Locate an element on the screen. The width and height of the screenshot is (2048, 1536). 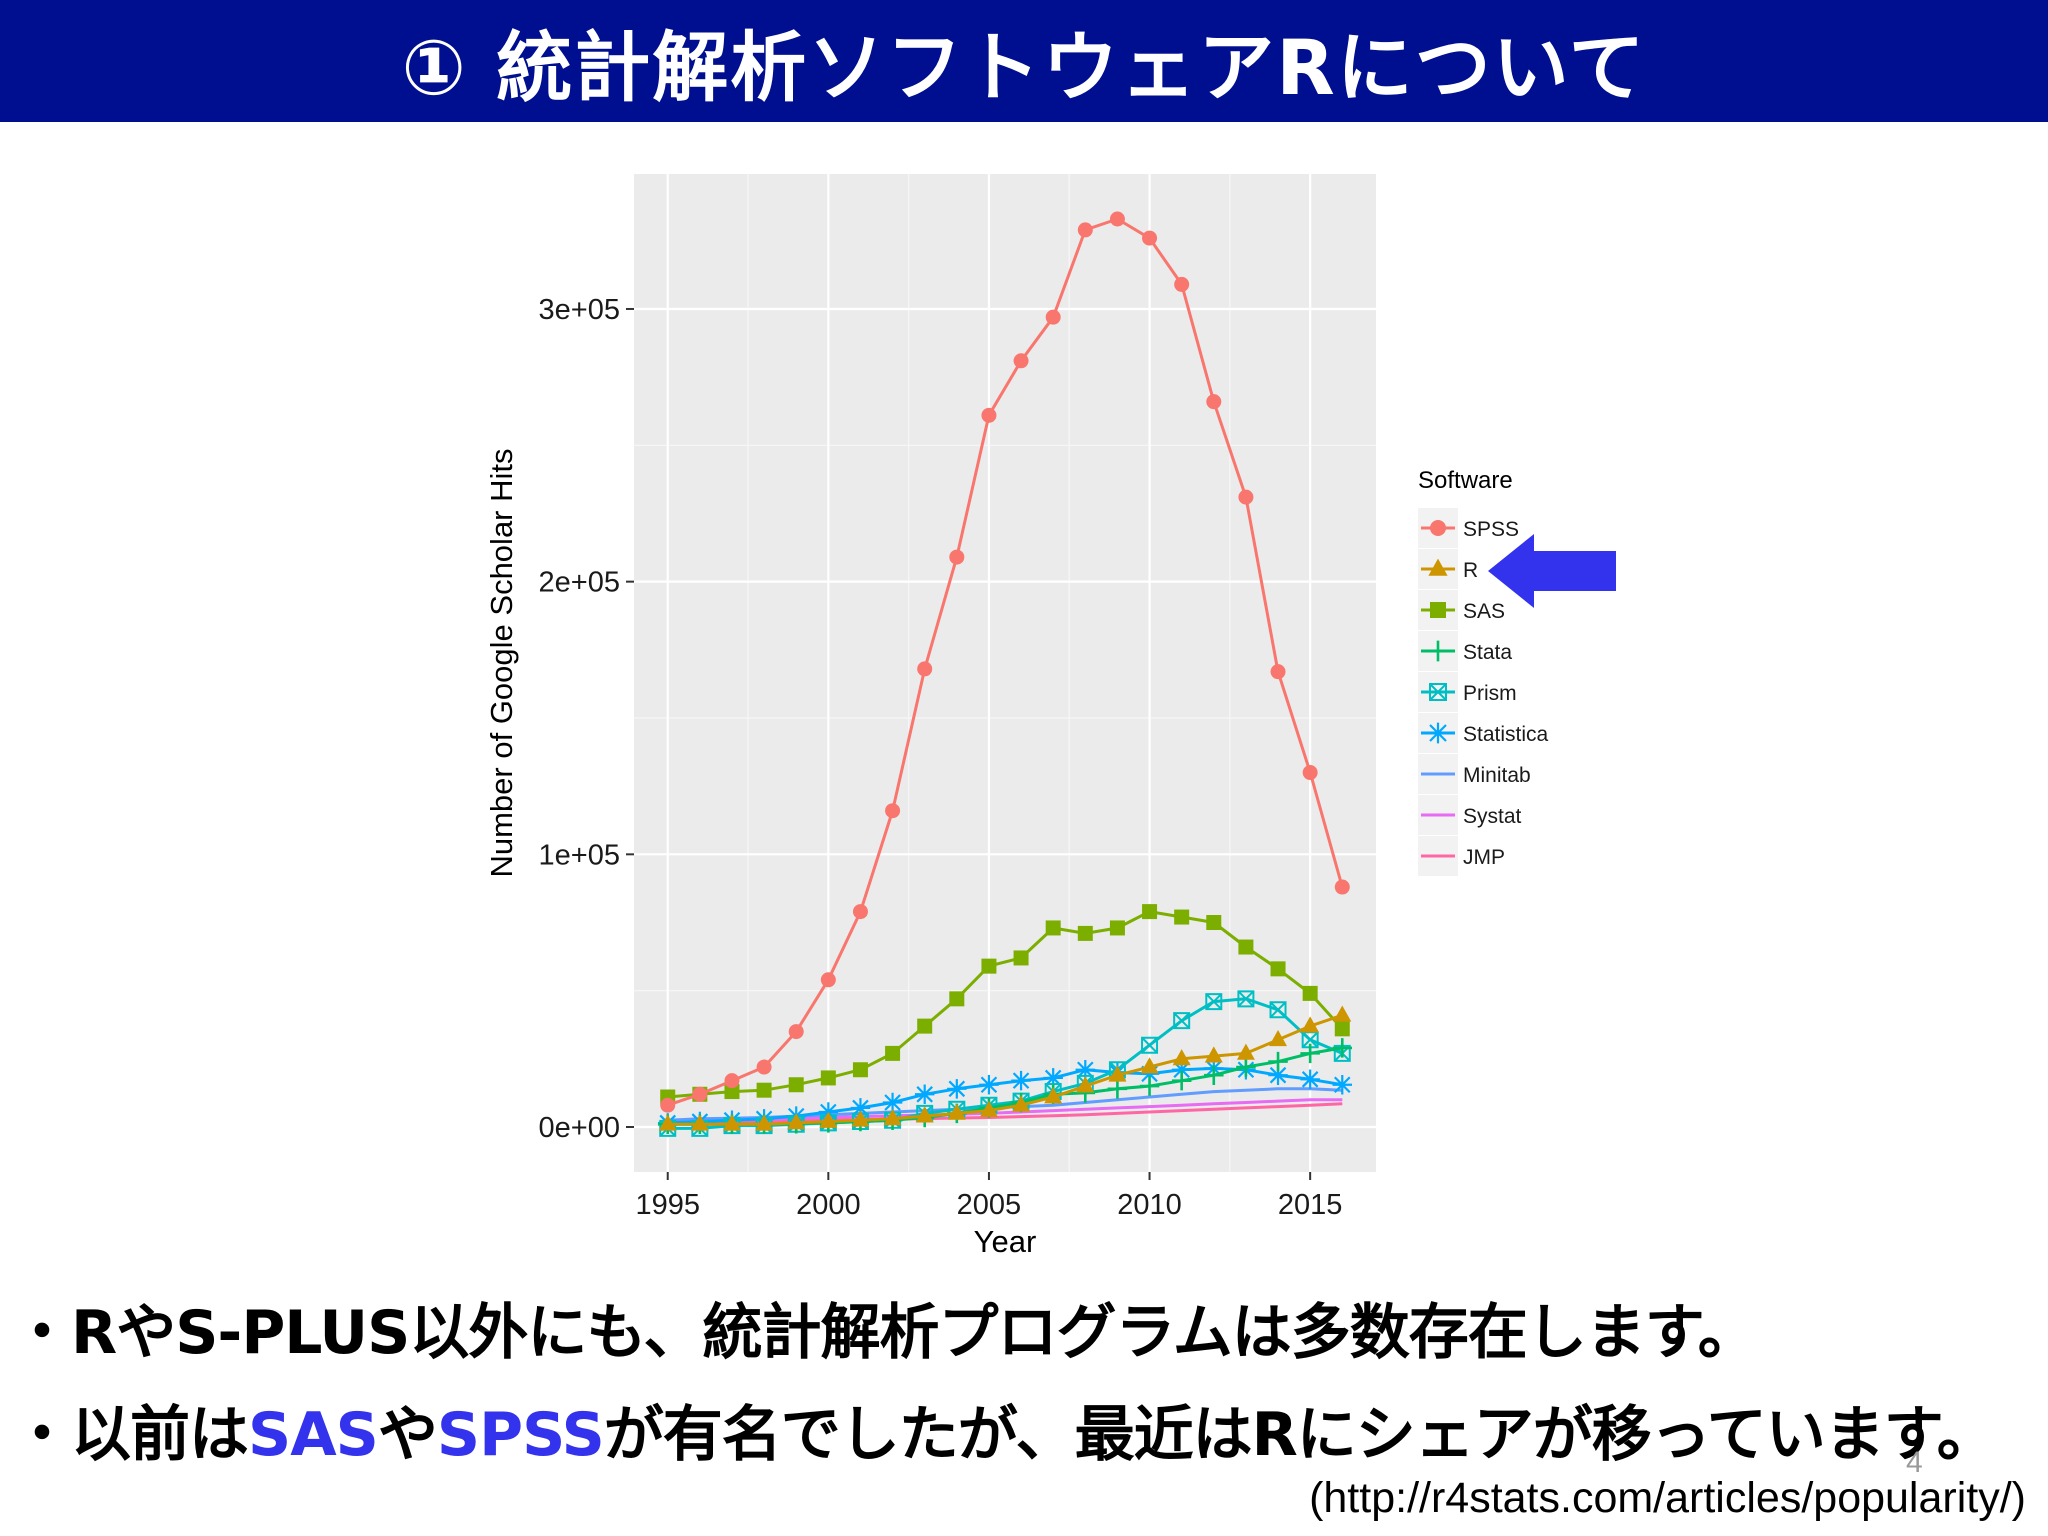
legend-label-statistica: Statistica is located at coordinates (1506, 734).